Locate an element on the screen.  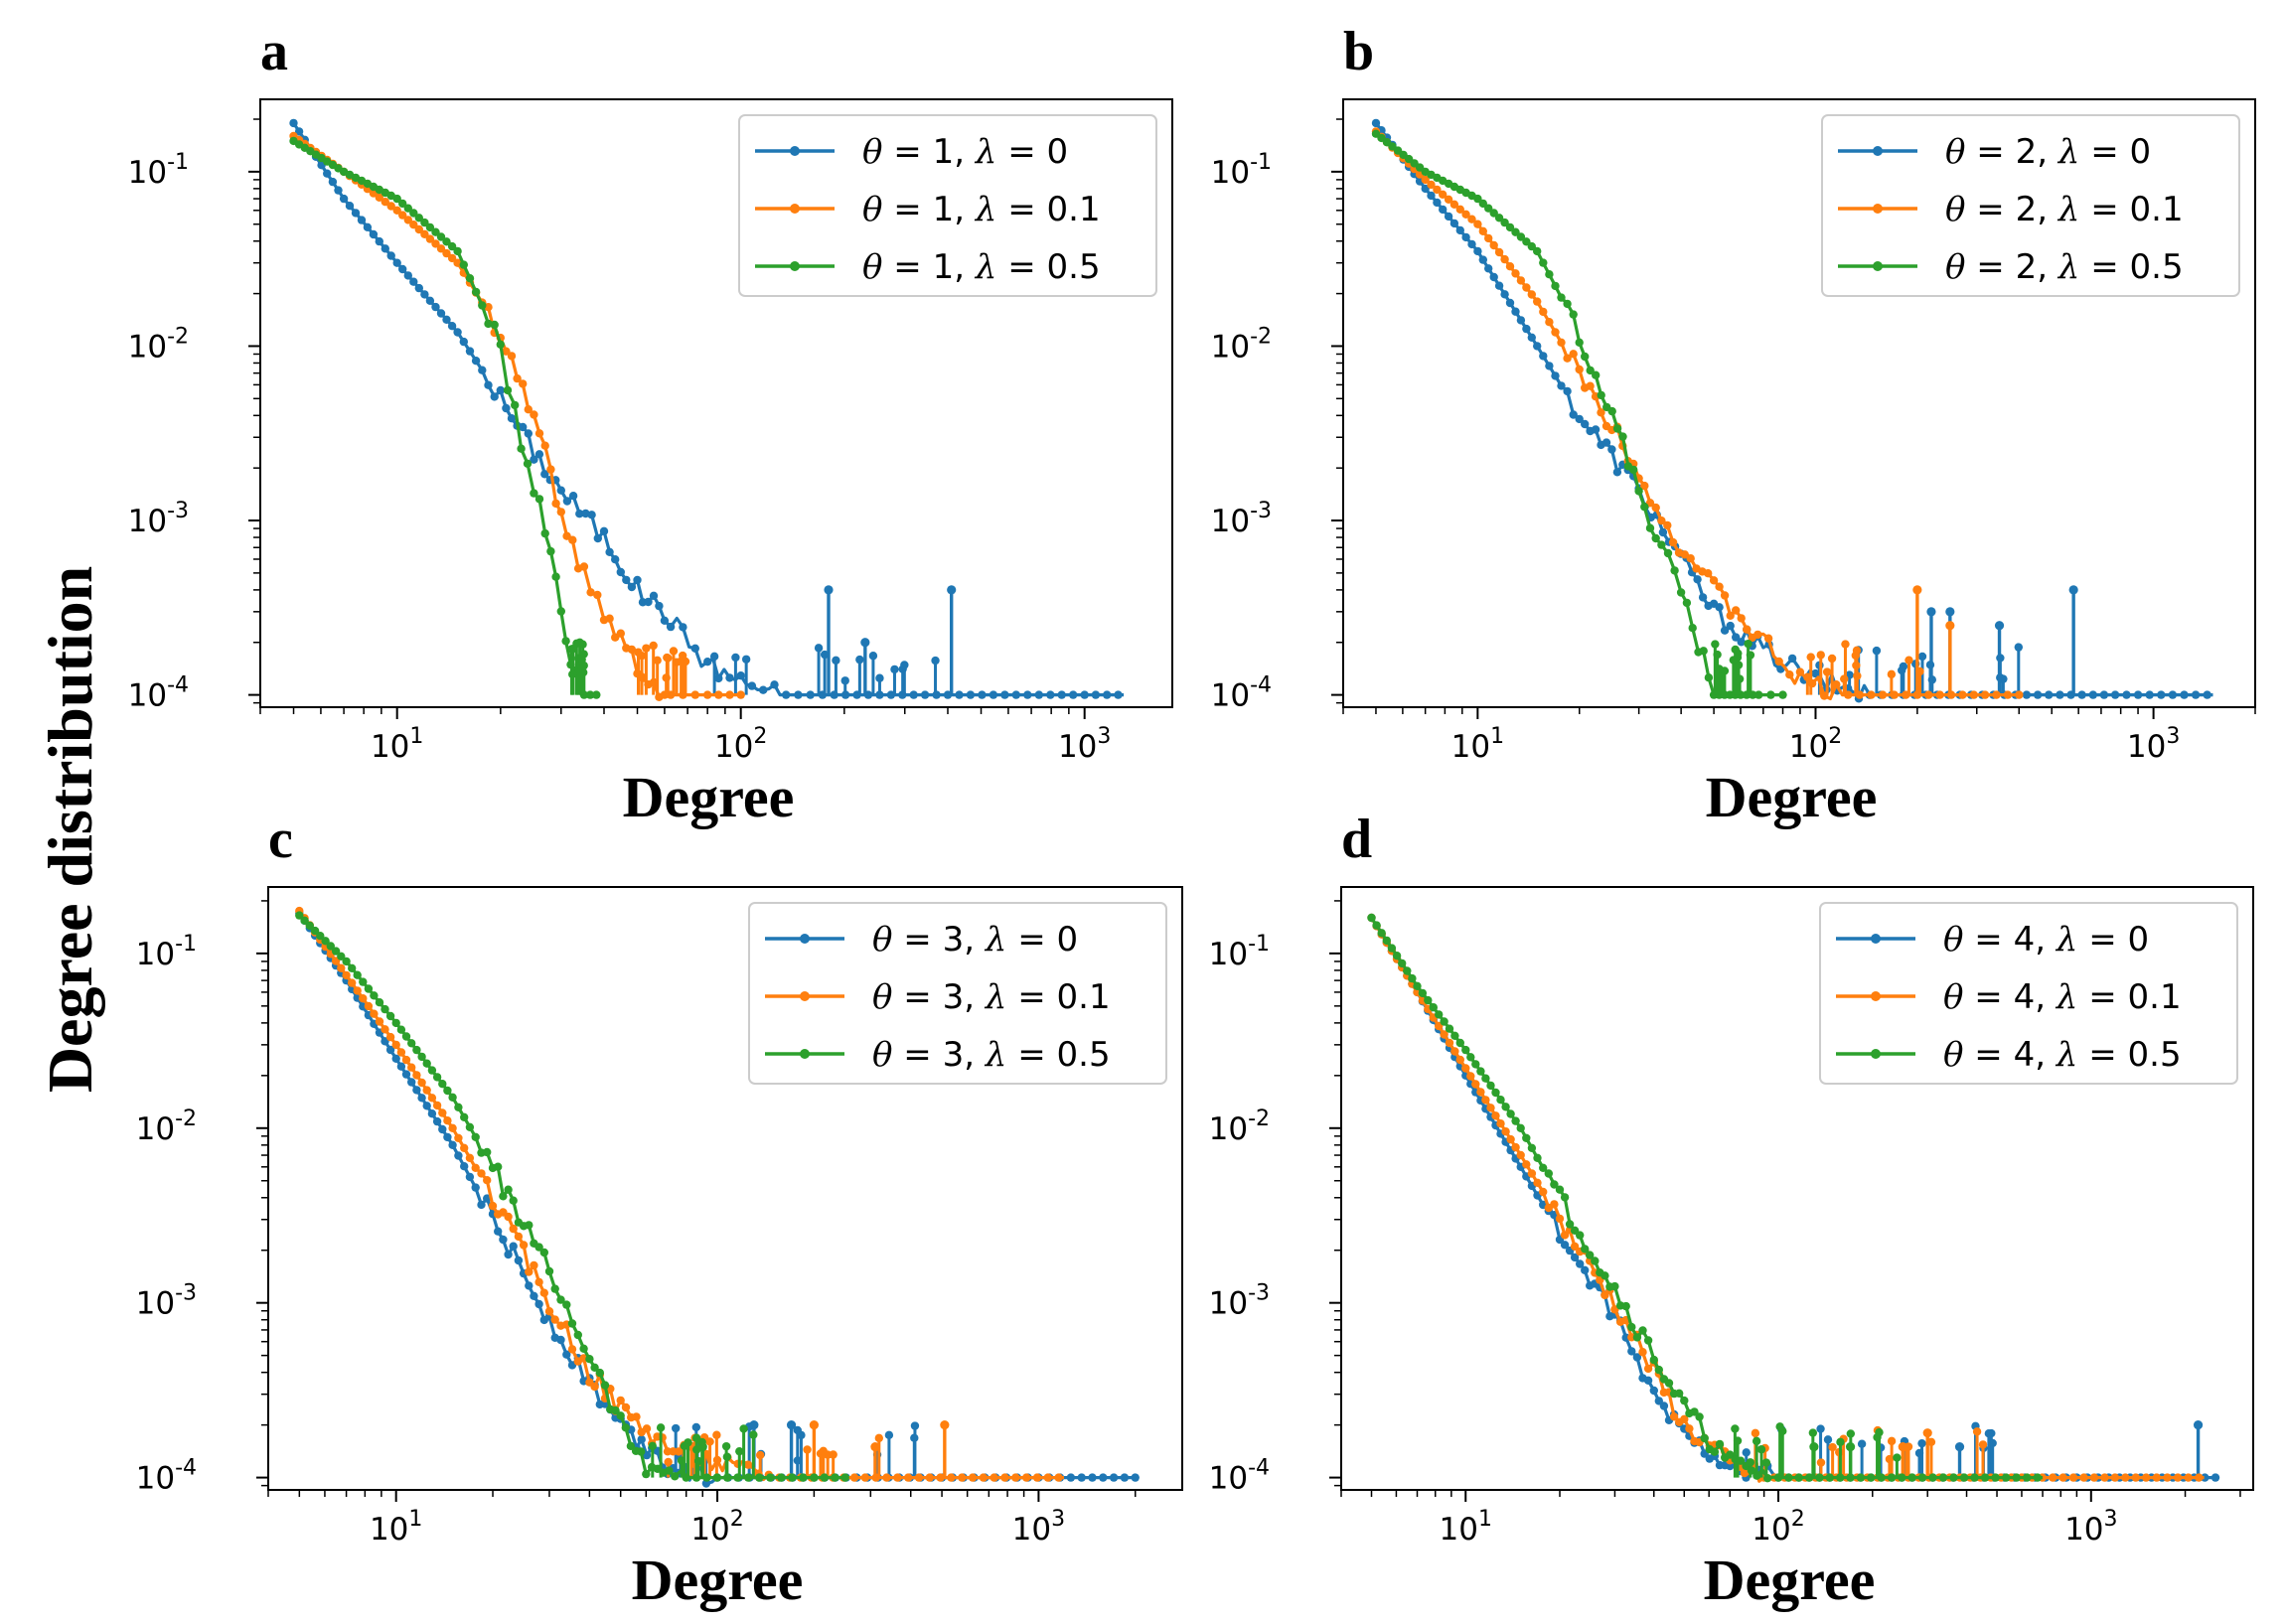
y-tick-label: 10⁻² is located at coordinates (159, 344).